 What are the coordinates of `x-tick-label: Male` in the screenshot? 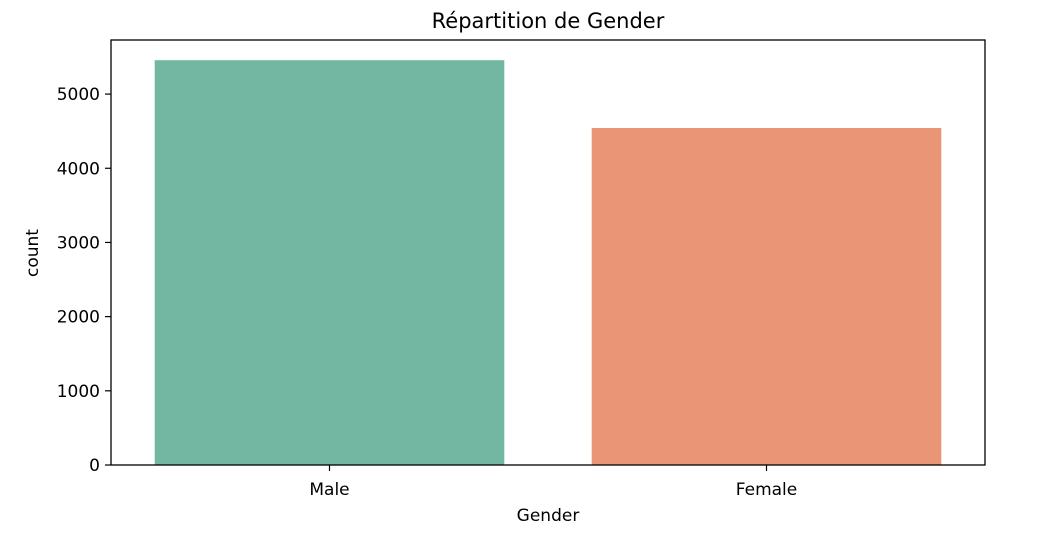 It's located at (329, 490).